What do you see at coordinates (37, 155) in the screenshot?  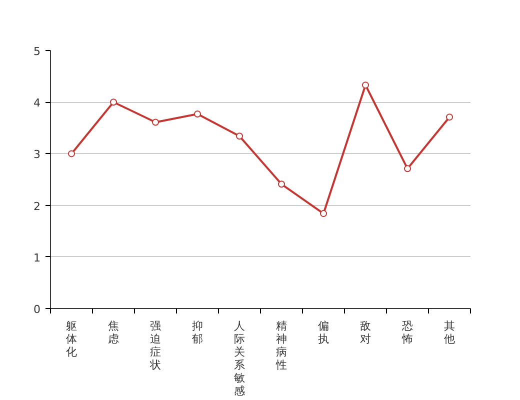 I see `y-tick-label: 3` at bounding box center [37, 155].